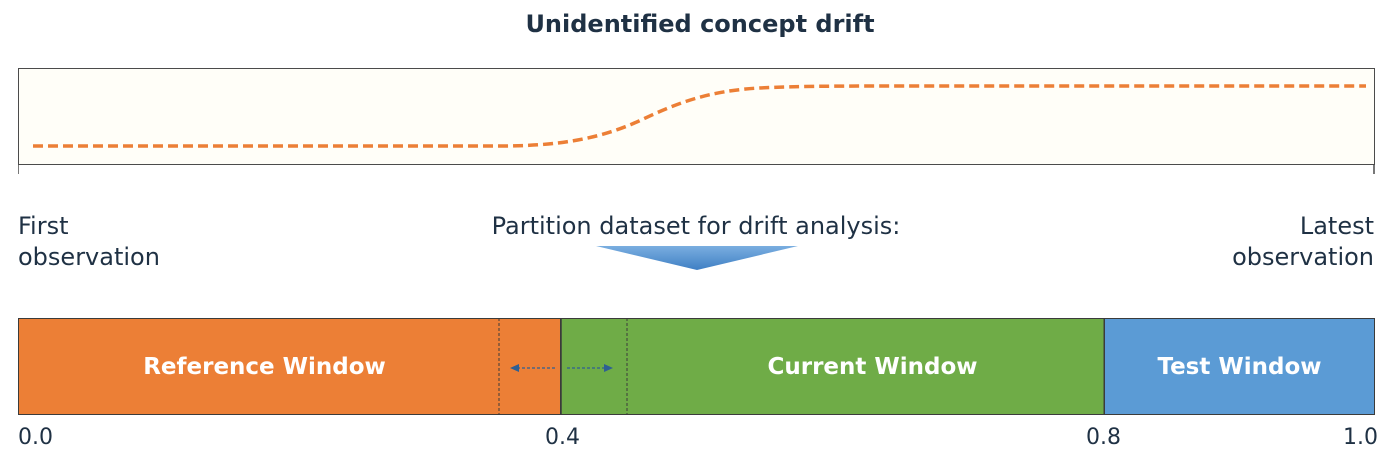  I want to click on window-boundary-overlay, so click(801, 366).